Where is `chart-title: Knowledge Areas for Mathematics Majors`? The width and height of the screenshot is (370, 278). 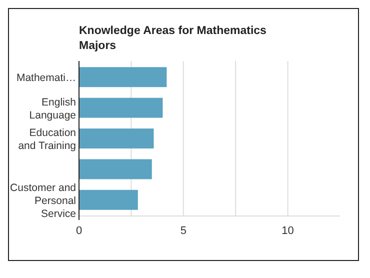 chart-title: Knowledge Areas for Mathematics Majors is located at coordinates (172, 38).